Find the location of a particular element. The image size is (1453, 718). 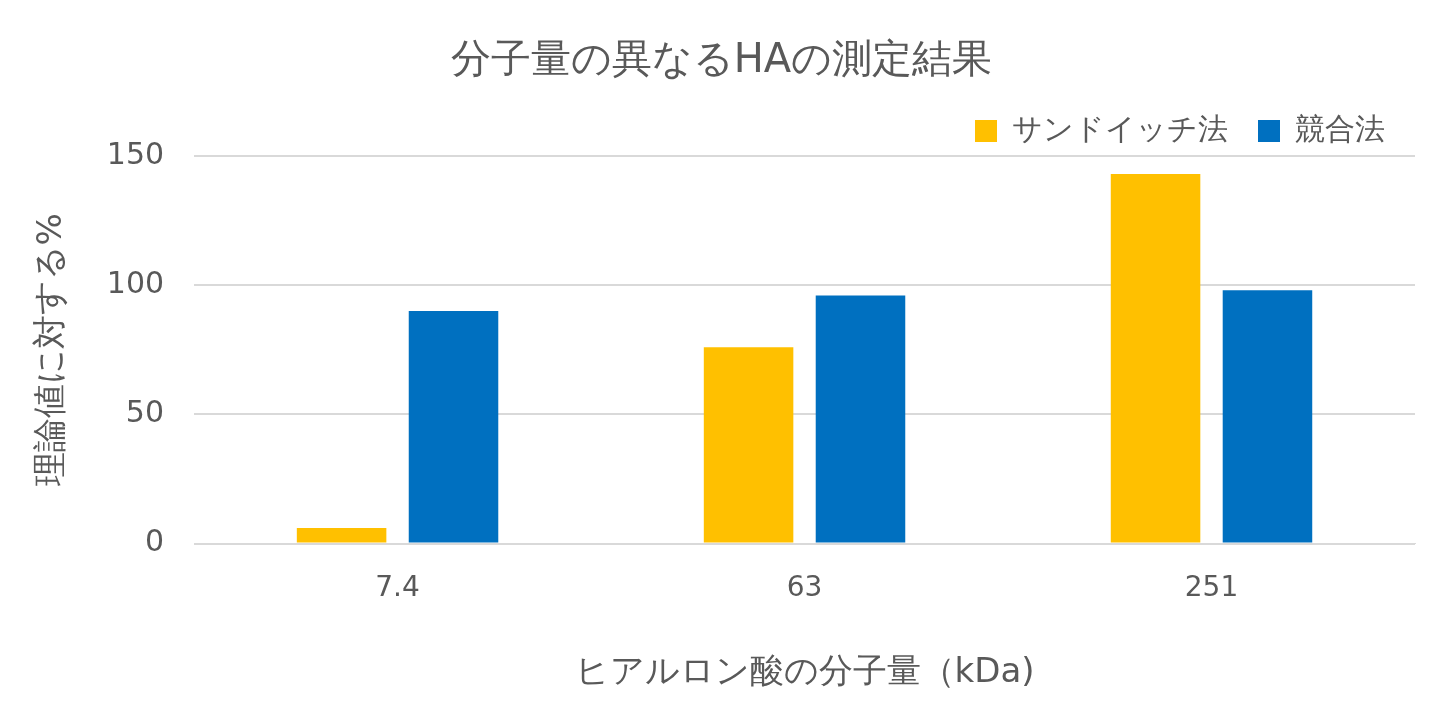

y-tick-label: 50 is located at coordinates (145, 412).